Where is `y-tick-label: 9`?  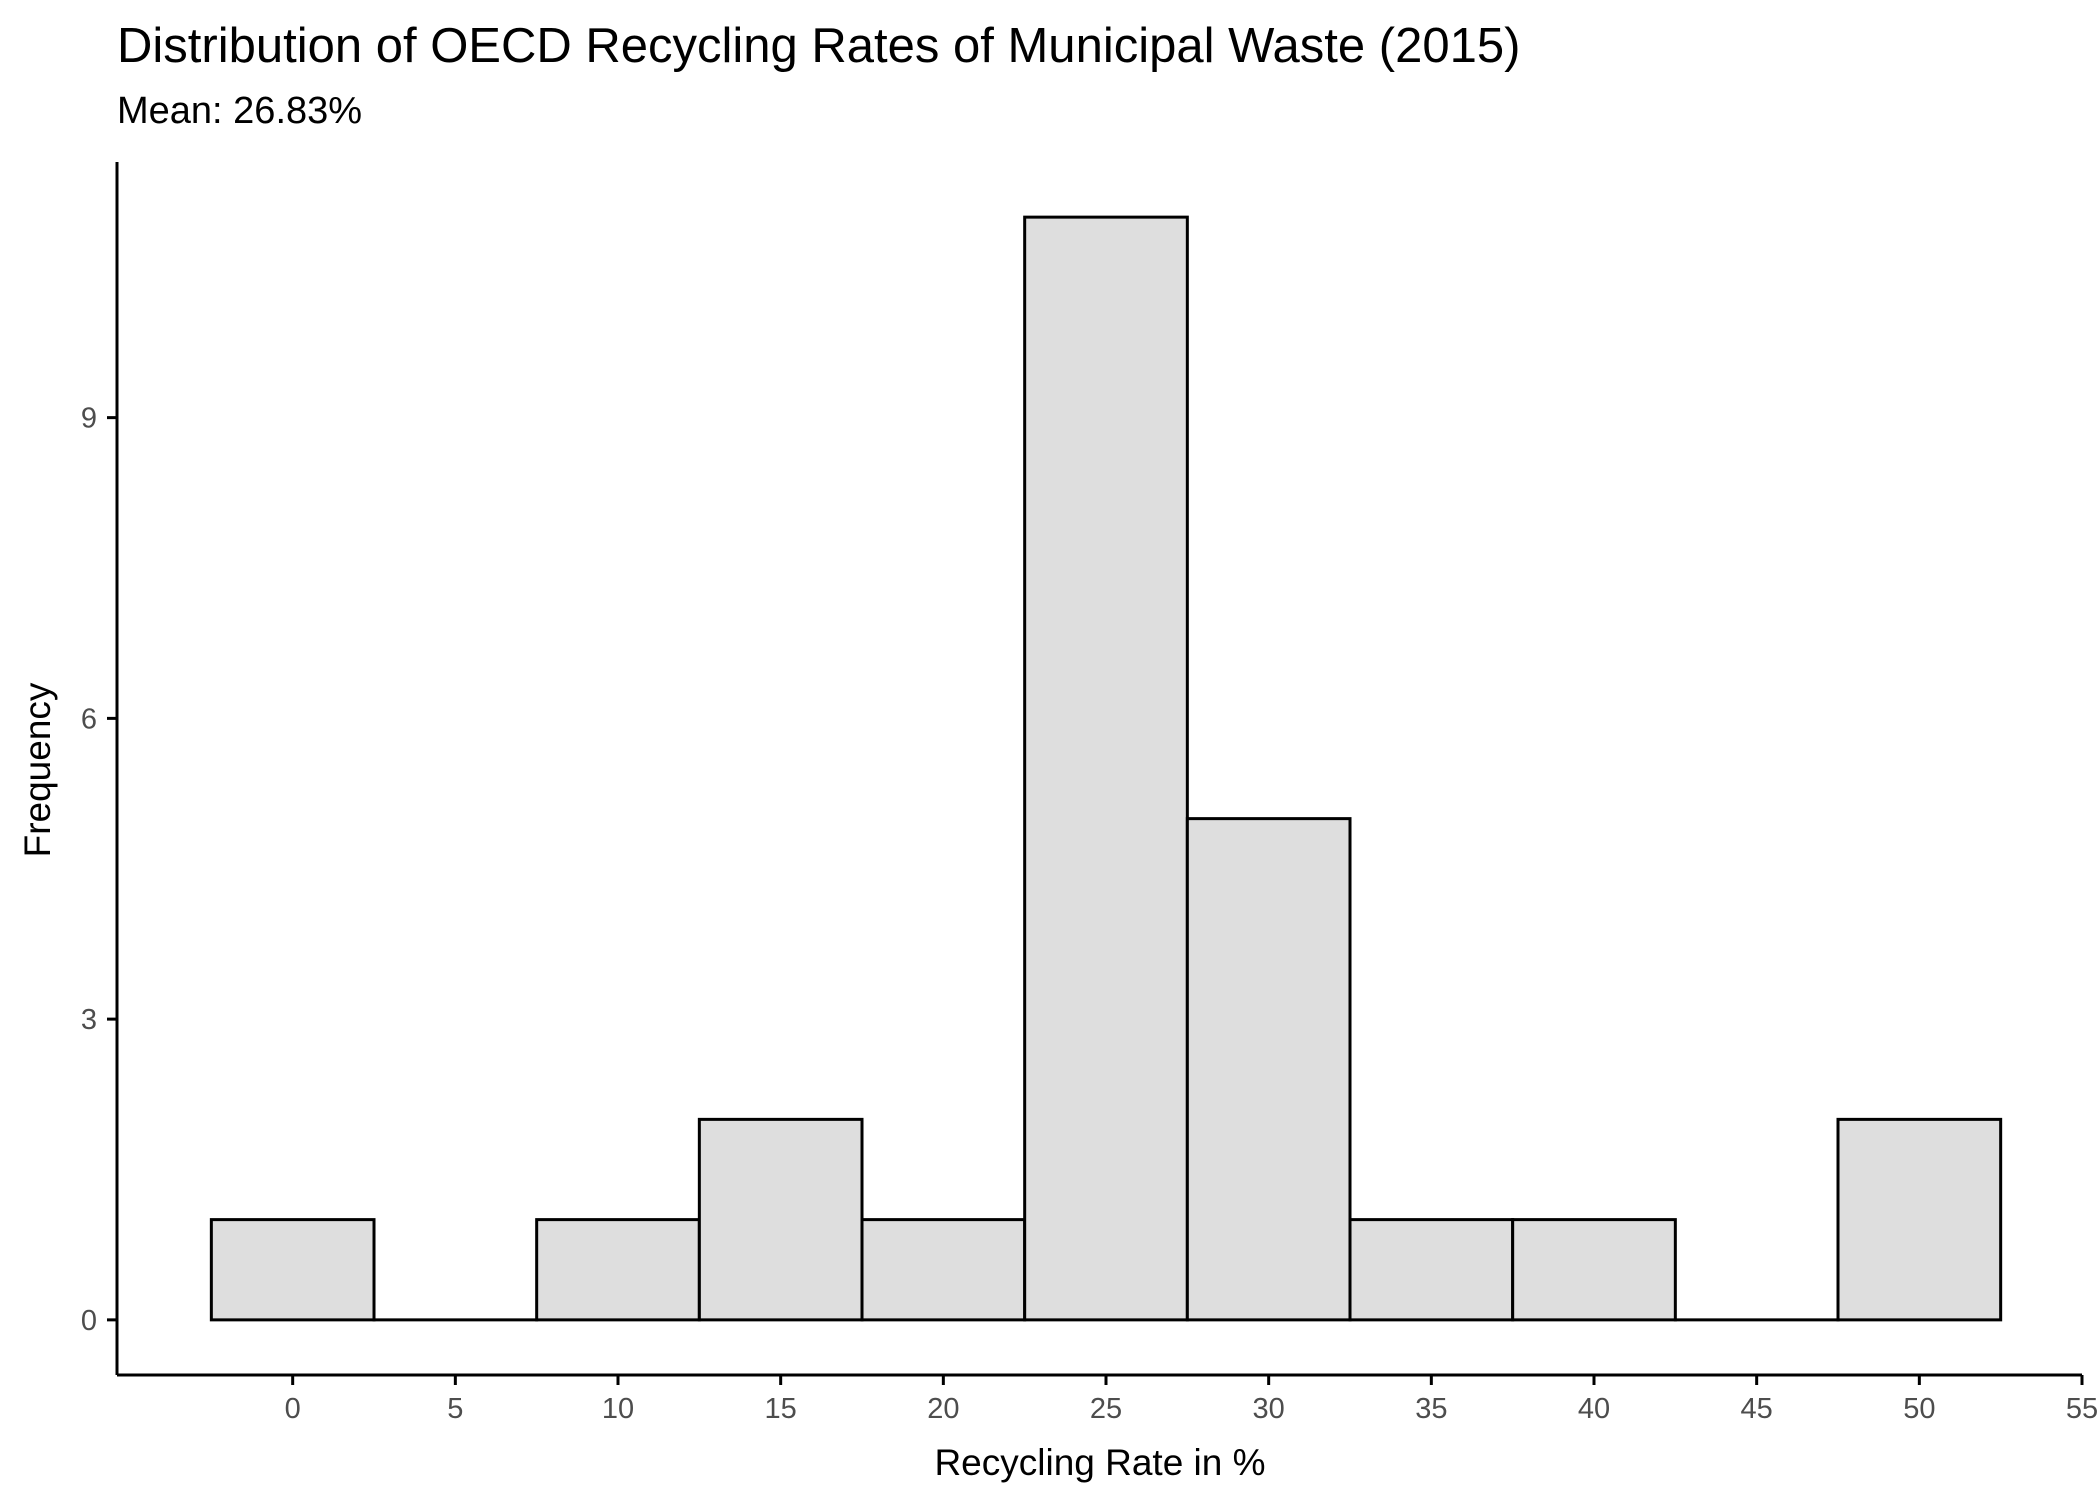
y-tick-label: 9 is located at coordinates (89, 419).